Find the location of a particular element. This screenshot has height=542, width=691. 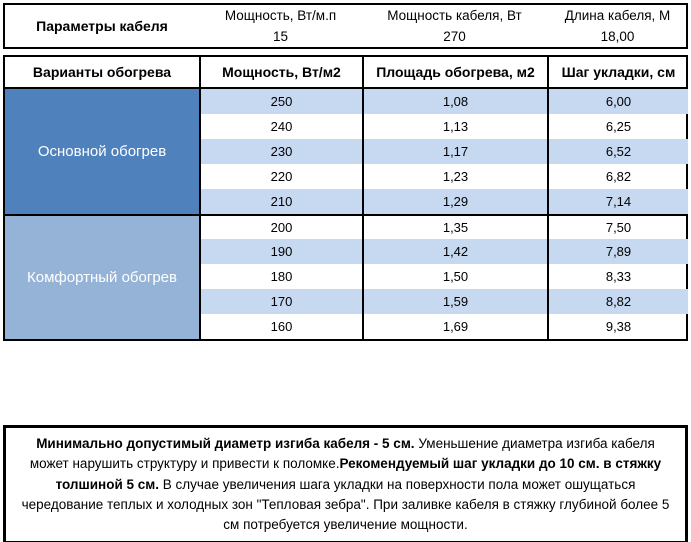

table-cell: 1,42 is located at coordinates (454, 251).